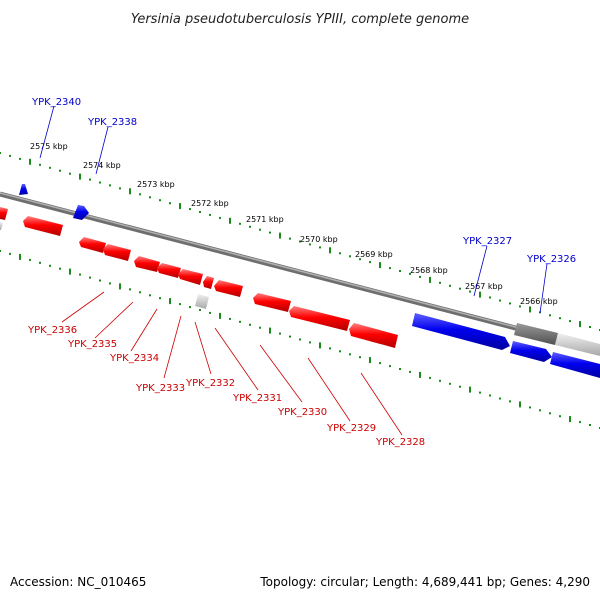 This screenshot has height=600, width=600. I want to click on scale-label: 2572 kbp, so click(210, 203).